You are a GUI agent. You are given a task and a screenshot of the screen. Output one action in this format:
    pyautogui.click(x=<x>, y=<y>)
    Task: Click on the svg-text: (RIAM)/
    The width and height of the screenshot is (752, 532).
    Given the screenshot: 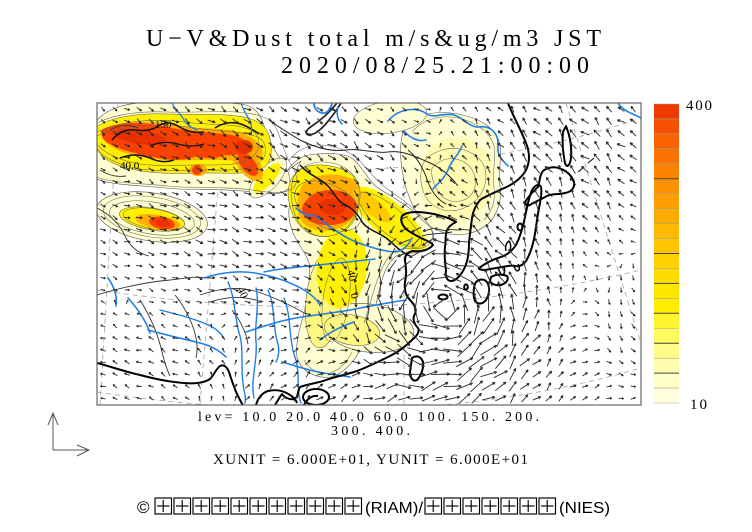 What is the action you would take?
    pyautogui.click(x=394, y=508)
    